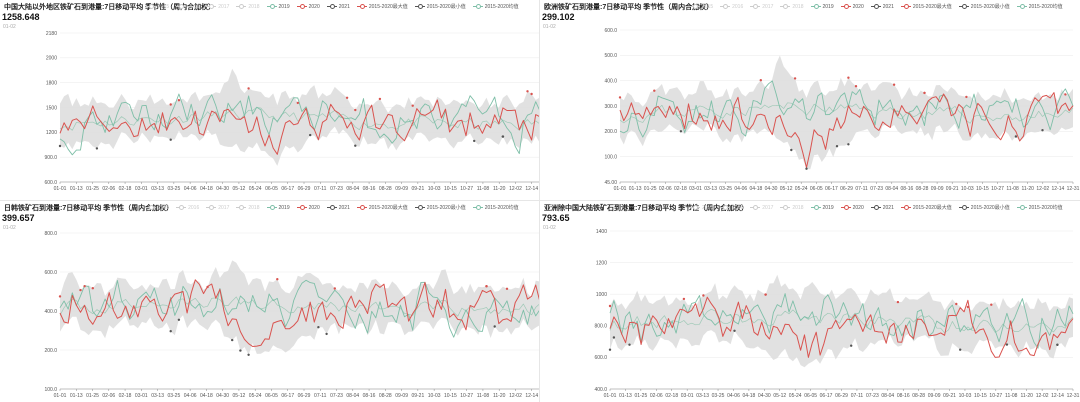 The image size is (1080, 402). What do you see at coordinates (756, 189) in the screenshot?
I see `x-tick-label: 04-18` at bounding box center [756, 189].